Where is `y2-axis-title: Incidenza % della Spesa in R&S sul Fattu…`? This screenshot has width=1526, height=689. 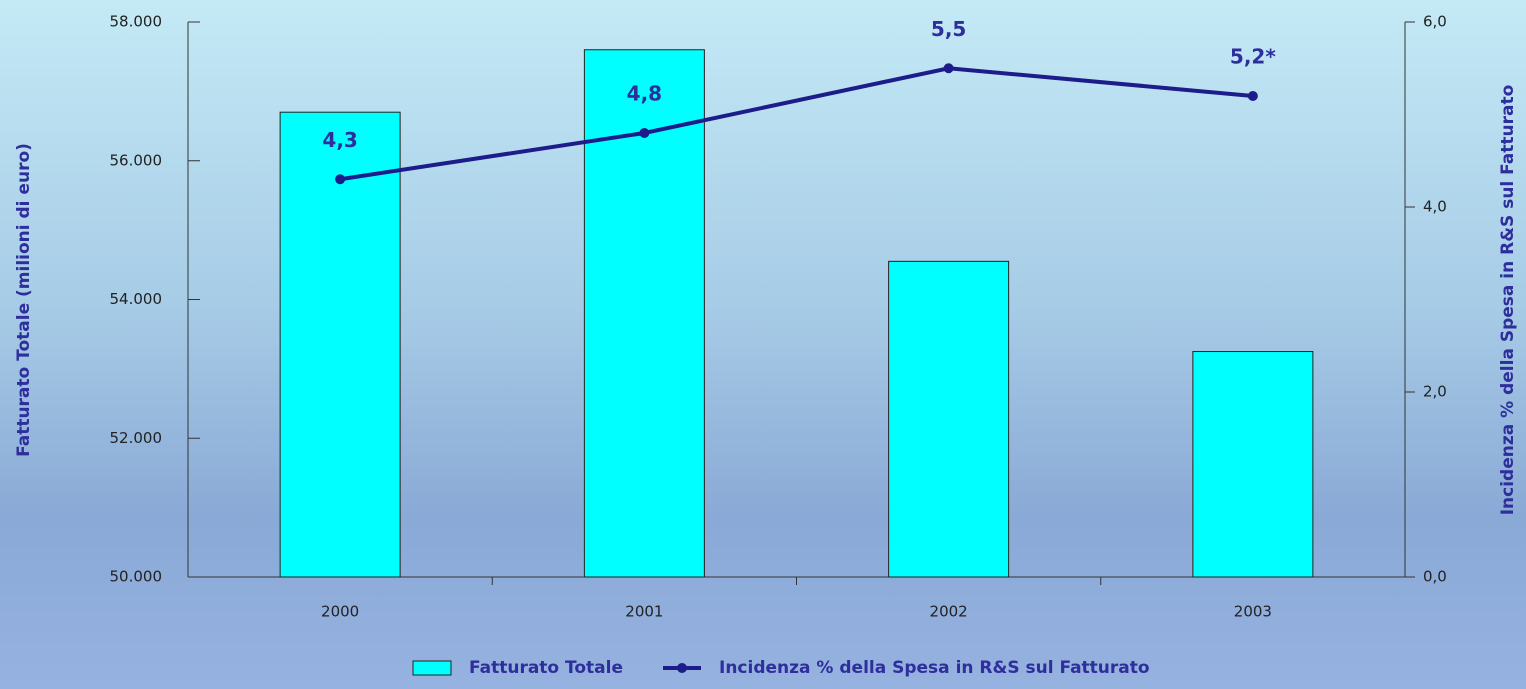
y2-axis-title: Incidenza % della Spesa in R&S sul Fattu… is located at coordinates (1508, 300).